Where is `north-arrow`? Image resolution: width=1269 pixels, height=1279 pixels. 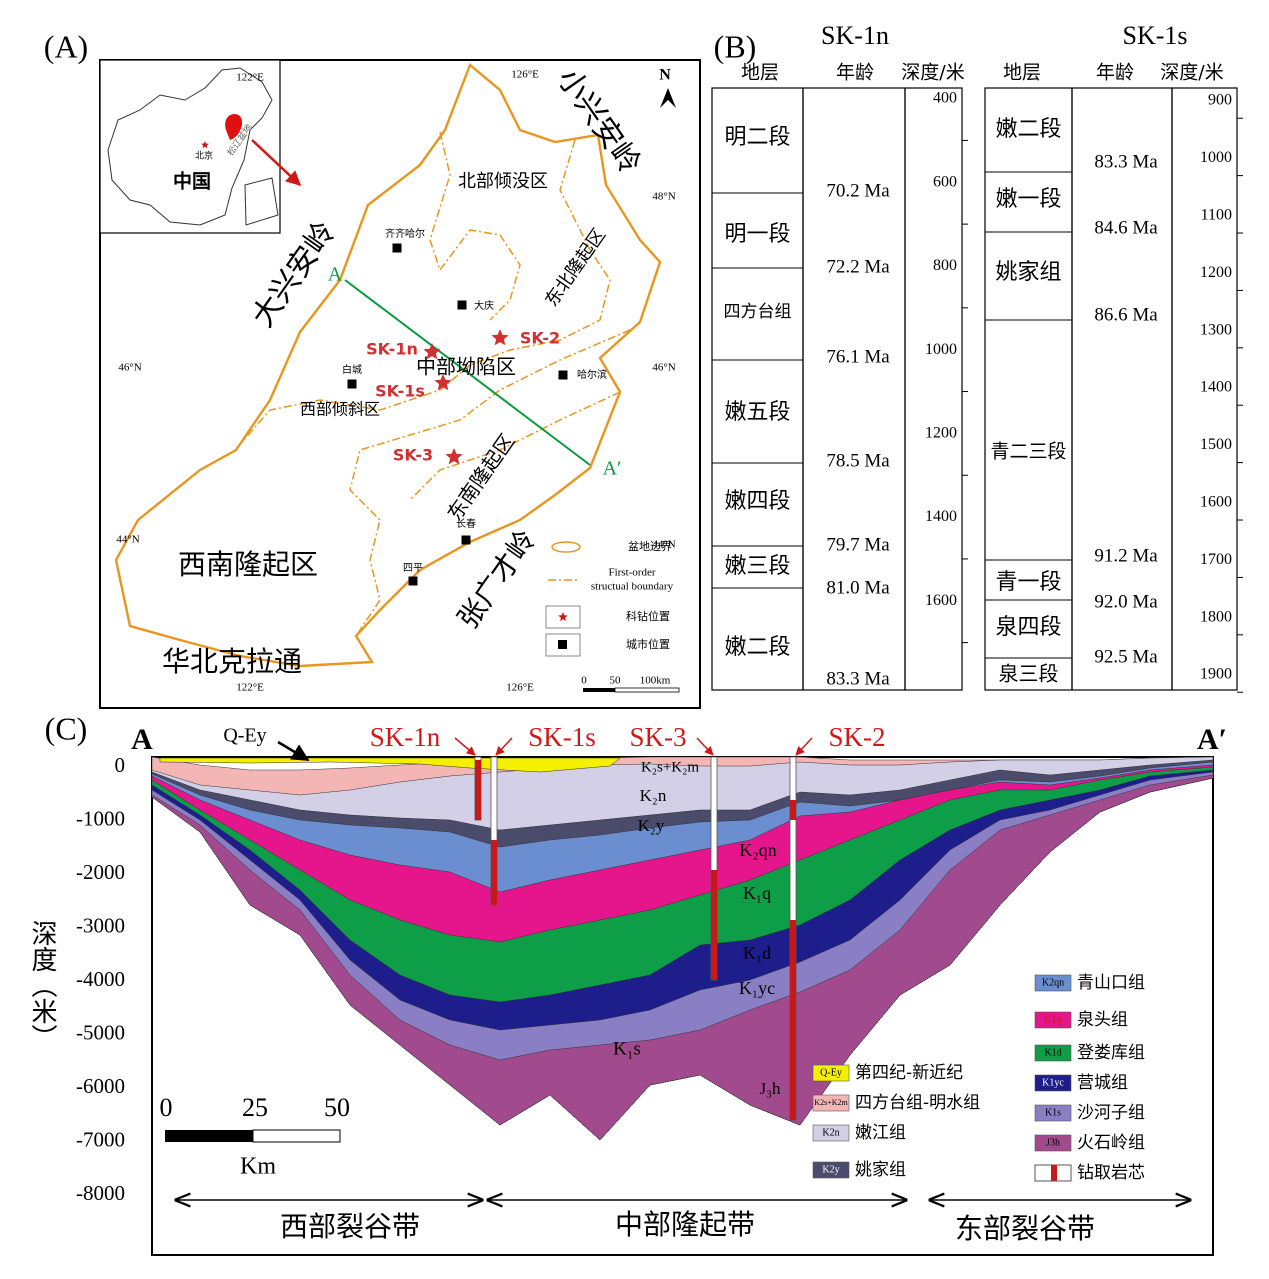 north-arrow is located at coordinates (668, 98).